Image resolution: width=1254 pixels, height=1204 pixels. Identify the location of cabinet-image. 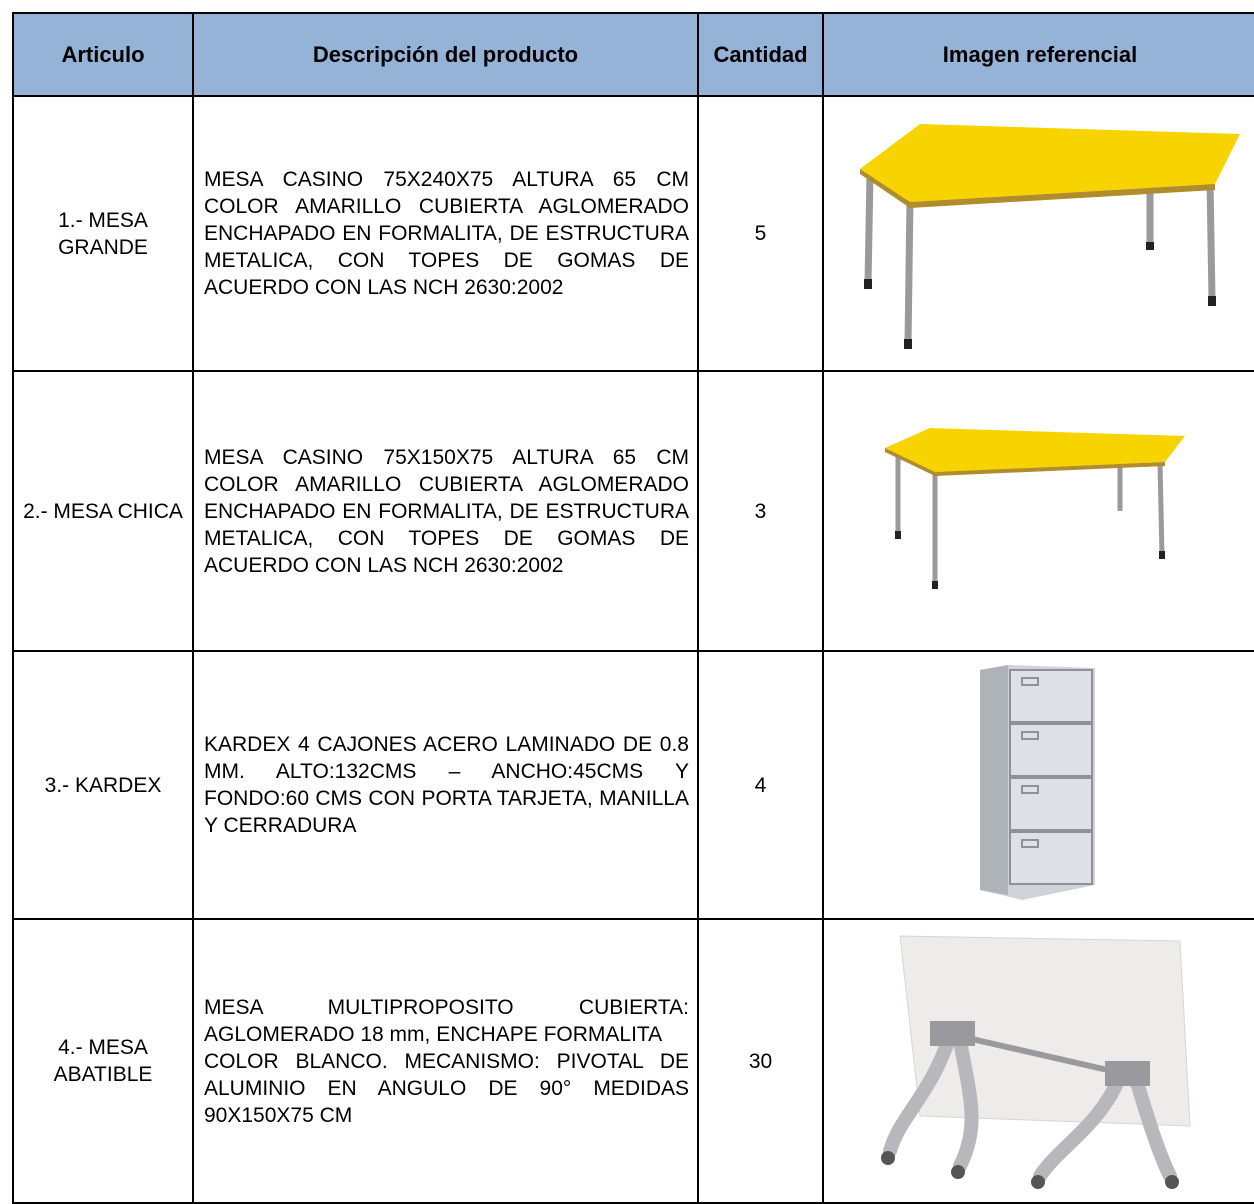
(1037, 782).